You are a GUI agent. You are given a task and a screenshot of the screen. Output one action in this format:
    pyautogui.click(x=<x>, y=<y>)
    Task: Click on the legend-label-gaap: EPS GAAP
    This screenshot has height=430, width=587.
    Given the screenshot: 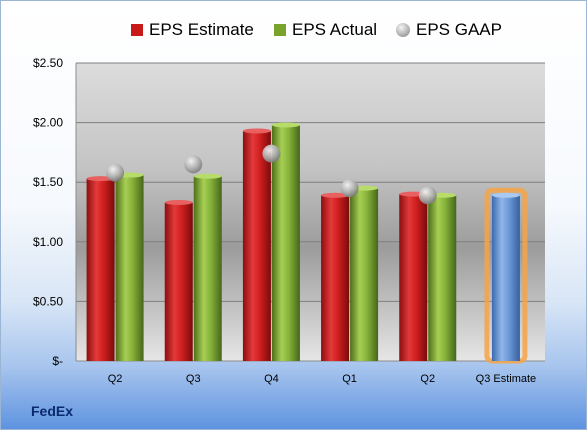 What is the action you would take?
    pyautogui.click(x=459, y=29)
    